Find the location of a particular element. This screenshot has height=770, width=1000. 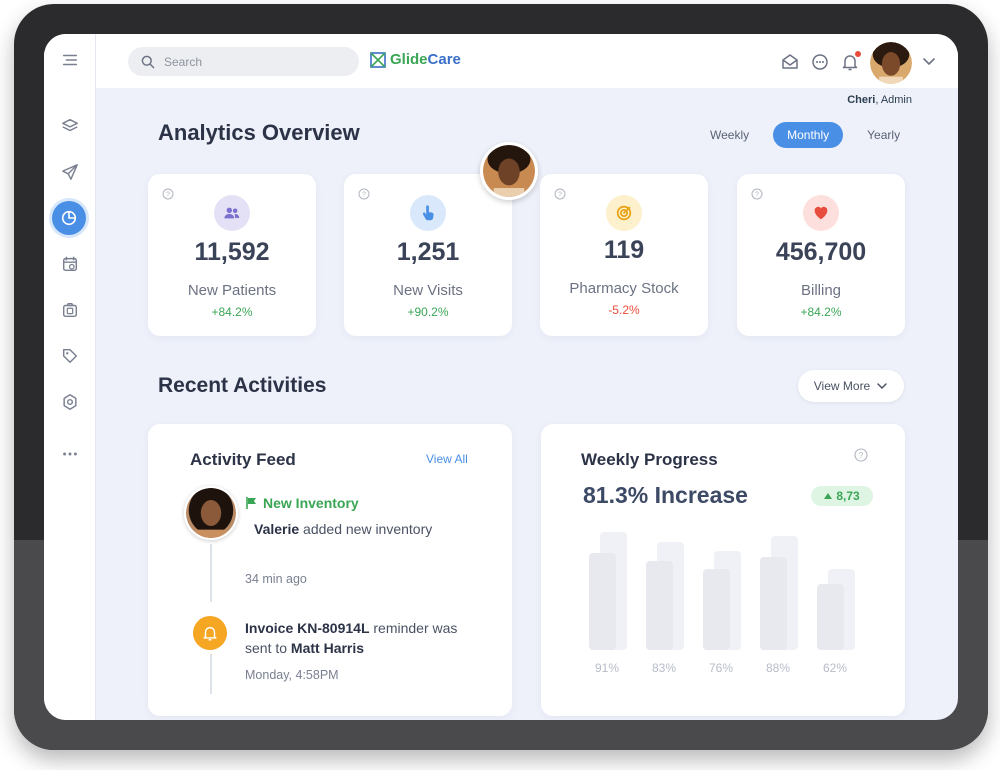

settings-icon is located at coordinates (70, 402).